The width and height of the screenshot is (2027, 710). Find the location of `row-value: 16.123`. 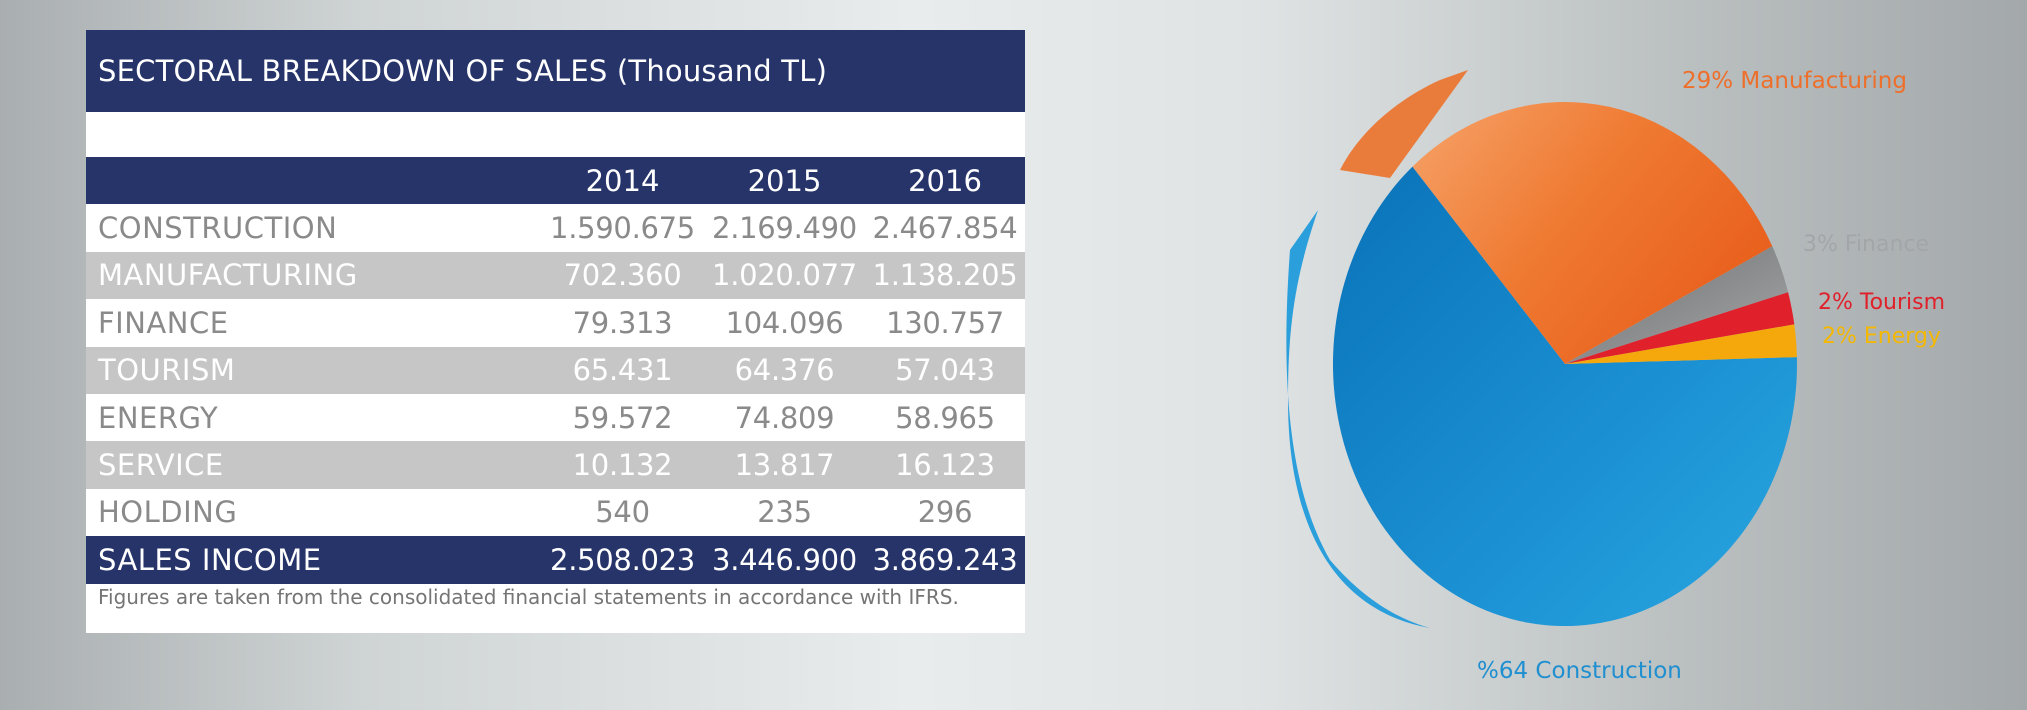

row-value: 16.123 is located at coordinates (945, 465).